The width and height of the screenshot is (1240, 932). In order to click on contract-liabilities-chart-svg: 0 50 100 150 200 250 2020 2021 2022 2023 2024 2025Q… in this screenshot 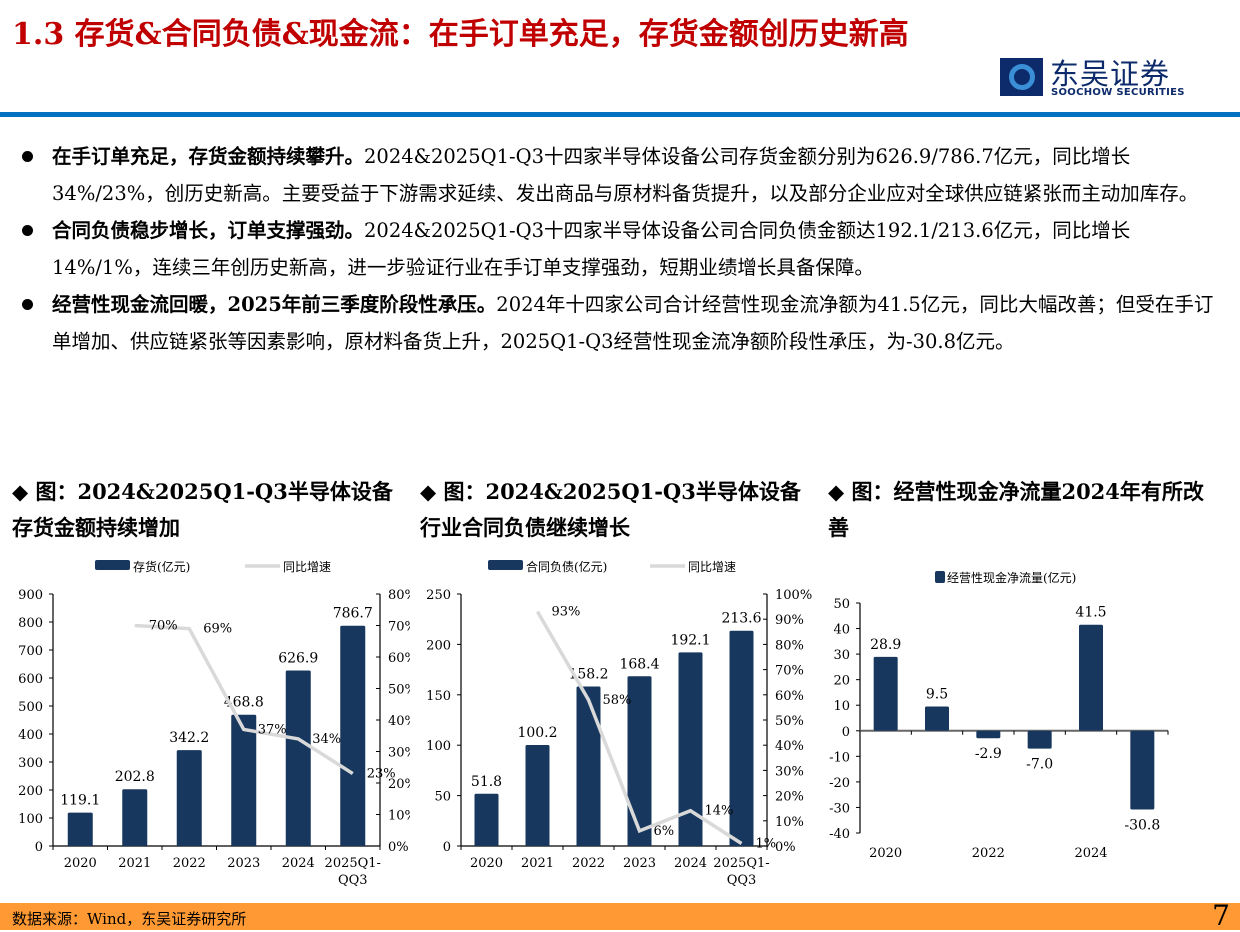, I will do `click(619, 723)`.